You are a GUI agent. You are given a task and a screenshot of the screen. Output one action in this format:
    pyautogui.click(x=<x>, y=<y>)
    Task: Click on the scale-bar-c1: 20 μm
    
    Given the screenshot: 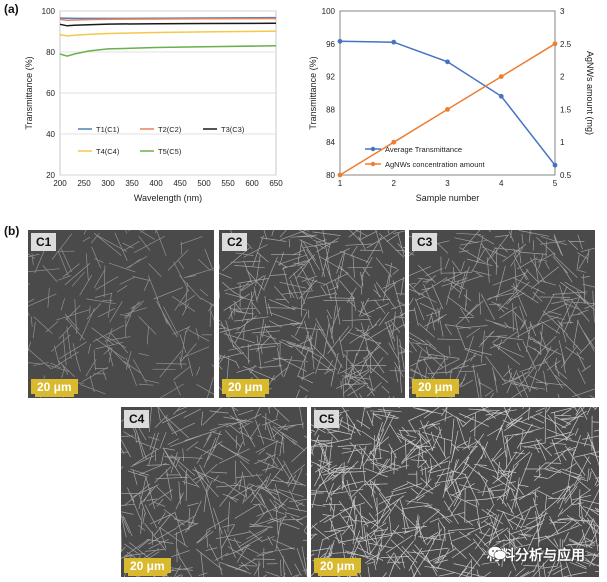 What is the action you would take?
    pyautogui.click(x=54, y=388)
    